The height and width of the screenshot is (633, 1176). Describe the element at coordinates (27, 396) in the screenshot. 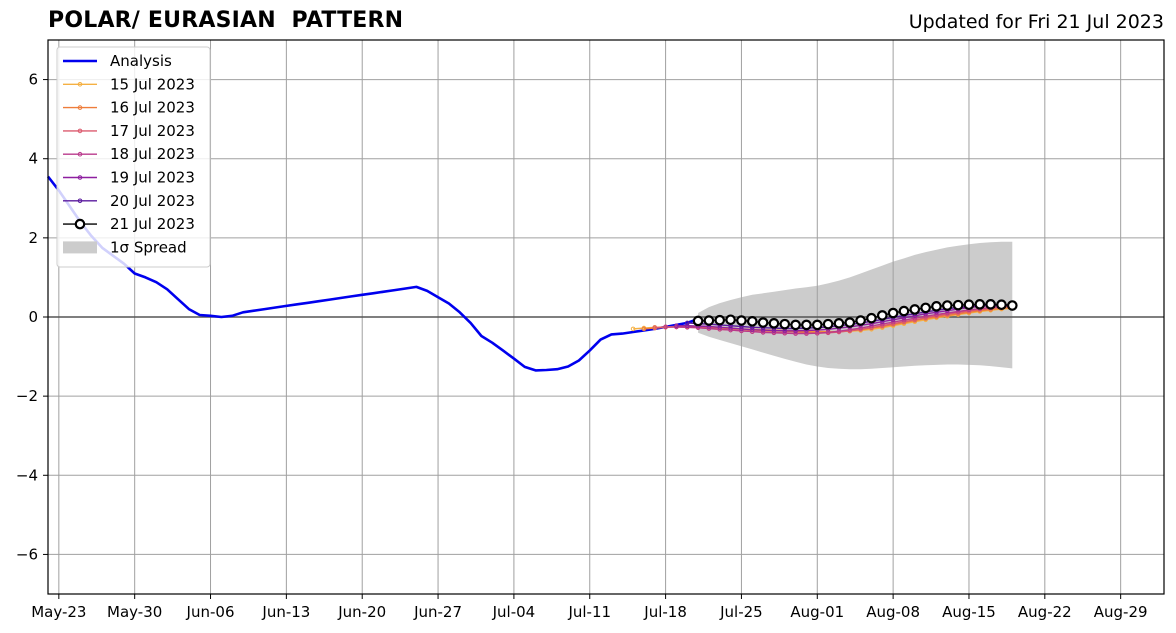

I see `y-tick-label: −2` at that location.